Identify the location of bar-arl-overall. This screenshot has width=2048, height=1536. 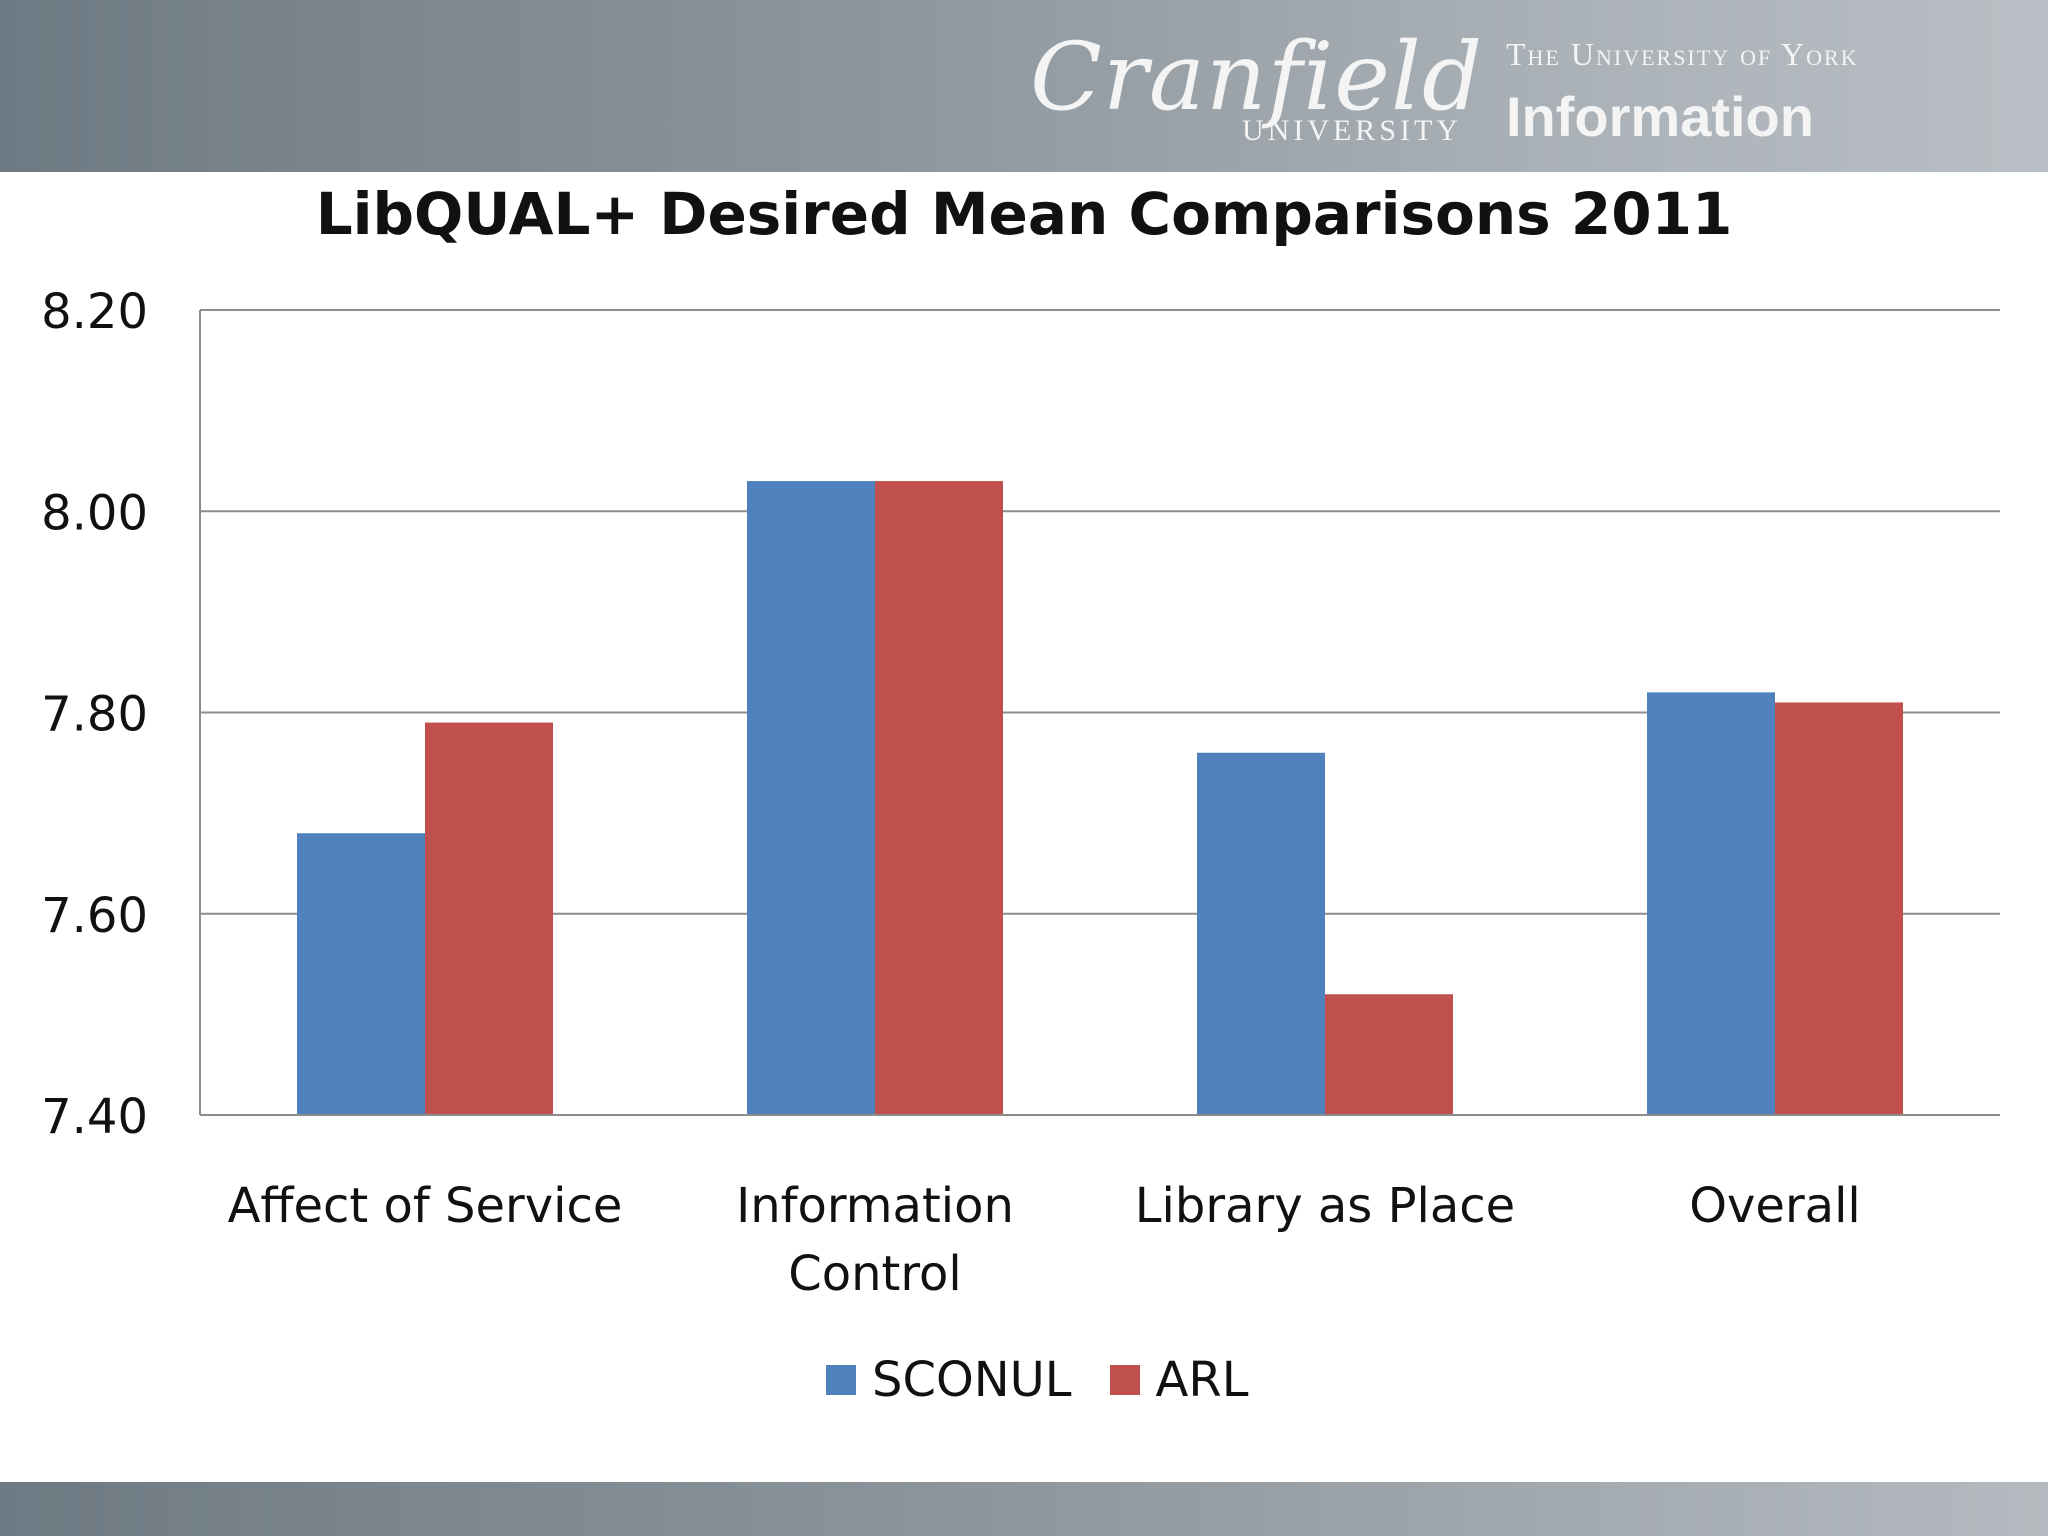
(1839, 908).